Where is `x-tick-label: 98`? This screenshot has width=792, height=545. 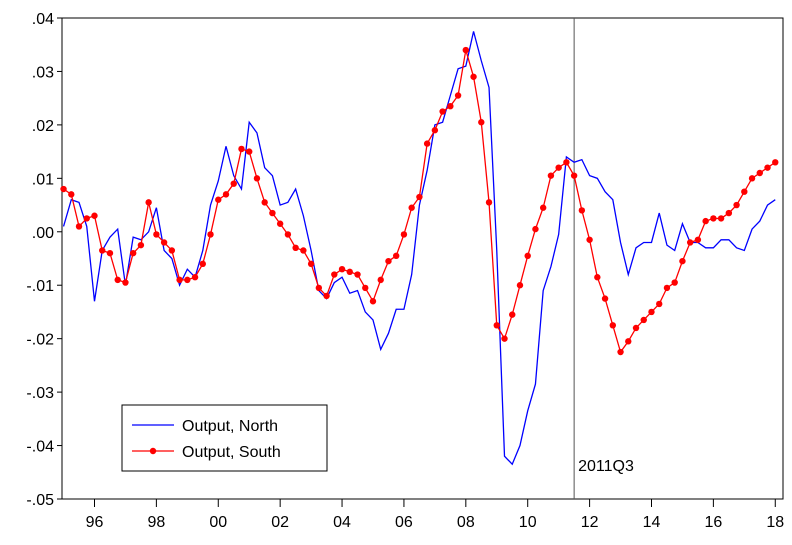
x-tick-label: 98 is located at coordinates (156, 522).